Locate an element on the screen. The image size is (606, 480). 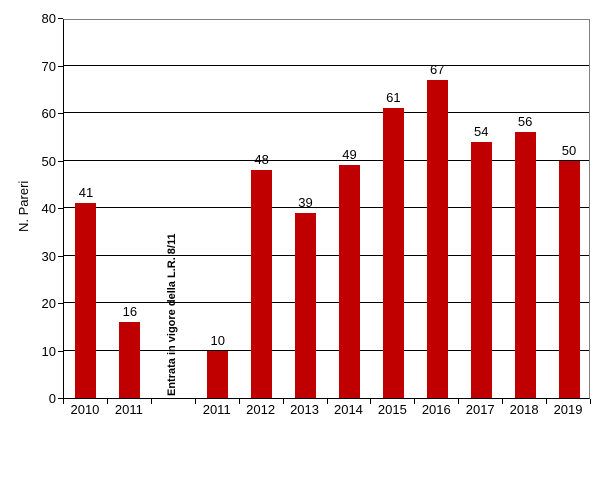
x-tick-label: 2019 is located at coordinates (568, 409).